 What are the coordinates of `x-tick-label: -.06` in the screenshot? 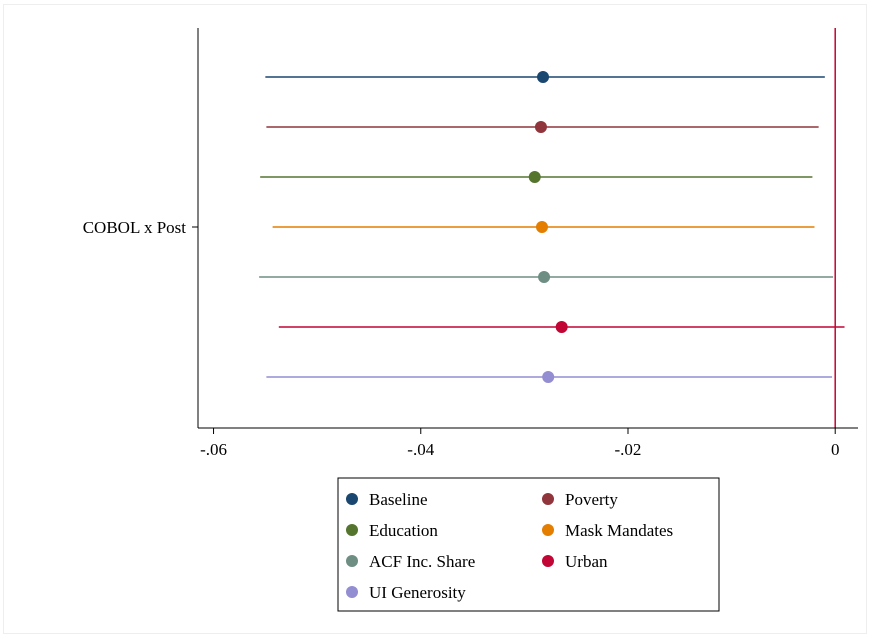 It's located at (213, 449).